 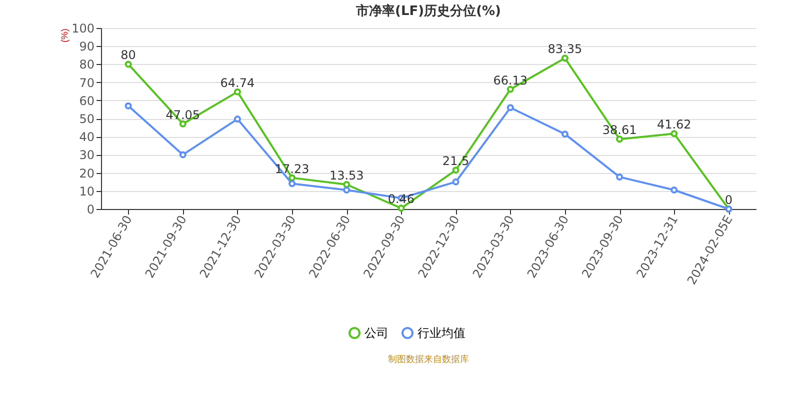 What do you see at coordinates (86, 119) in the screenshot?
I see `y-tick-label: 50` at bounding box center [86, 119].